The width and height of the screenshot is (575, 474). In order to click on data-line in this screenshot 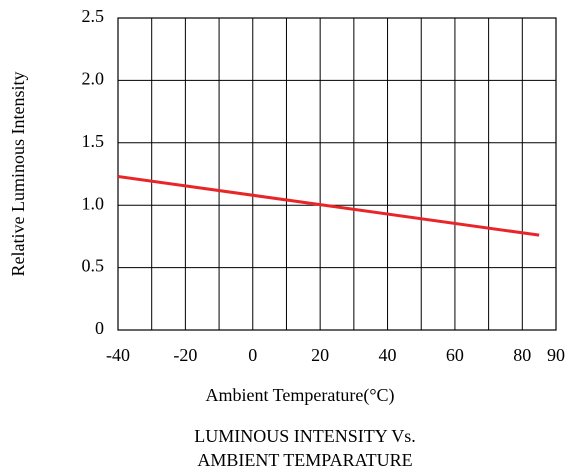, I will do `click(328, 206)`.